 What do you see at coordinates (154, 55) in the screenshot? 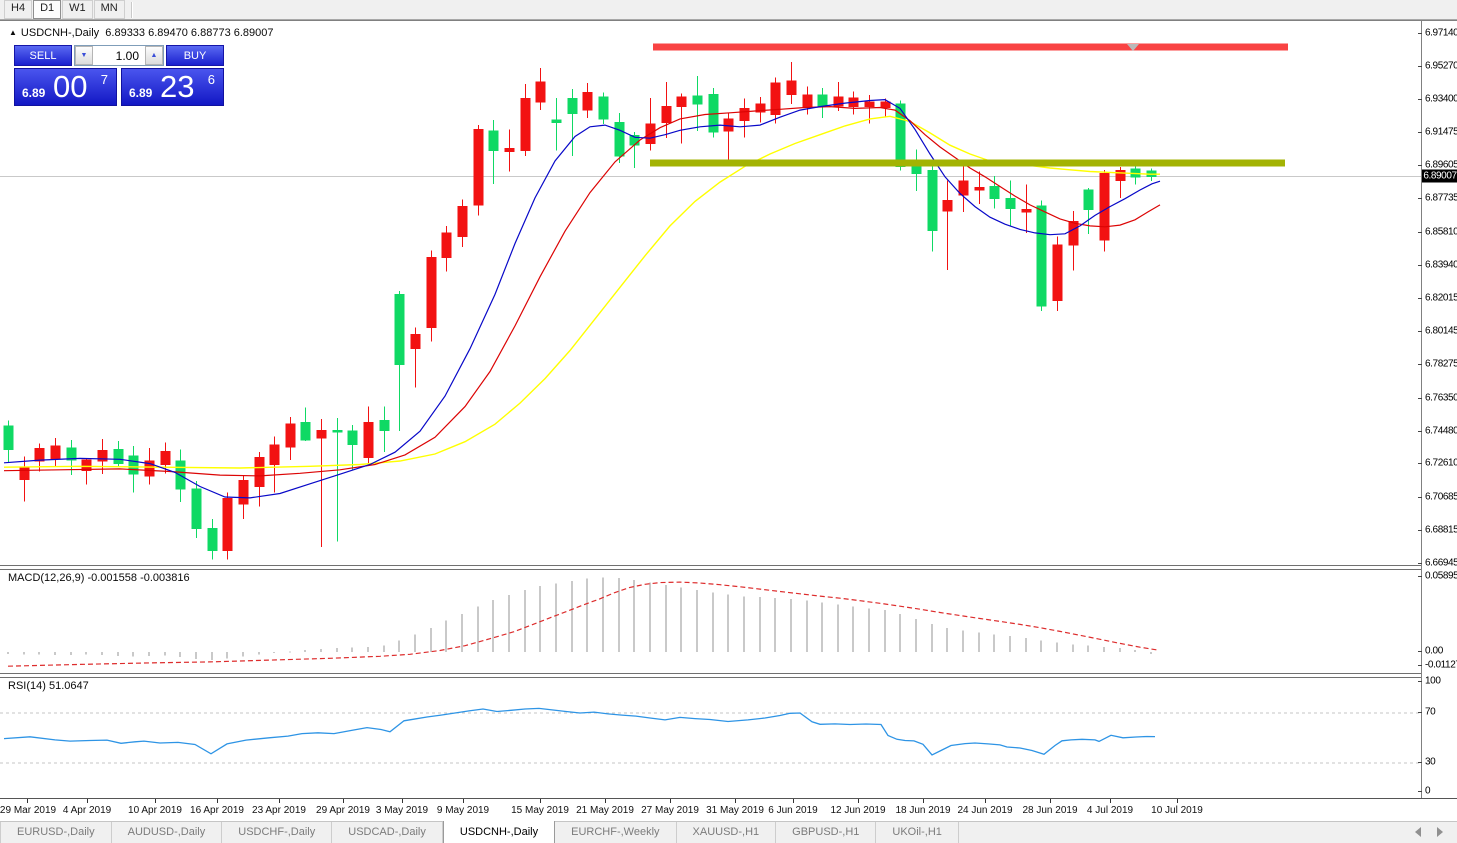
I see `volume-increase-icon: ▲` at bounding box center [154, 55].